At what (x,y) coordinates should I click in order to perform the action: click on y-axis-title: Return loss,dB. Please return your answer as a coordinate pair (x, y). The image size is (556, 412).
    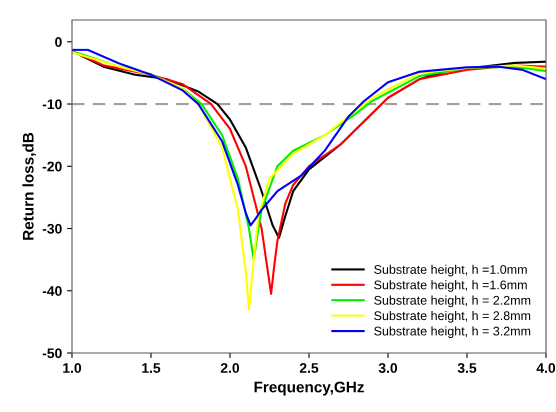
    Looking at the image, I should click on (29, 186).